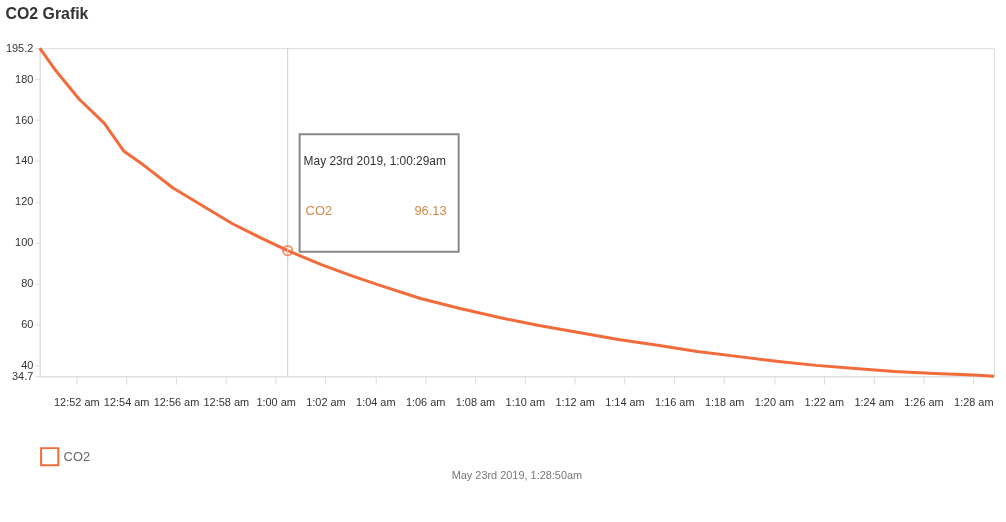 Image resolution: width=1006 pixels, height=522 pixels. What do you see at coordinates (23, 375) in the screenshot?
I see `y-tick-label: 34.7` at bounding box center [23, 375].